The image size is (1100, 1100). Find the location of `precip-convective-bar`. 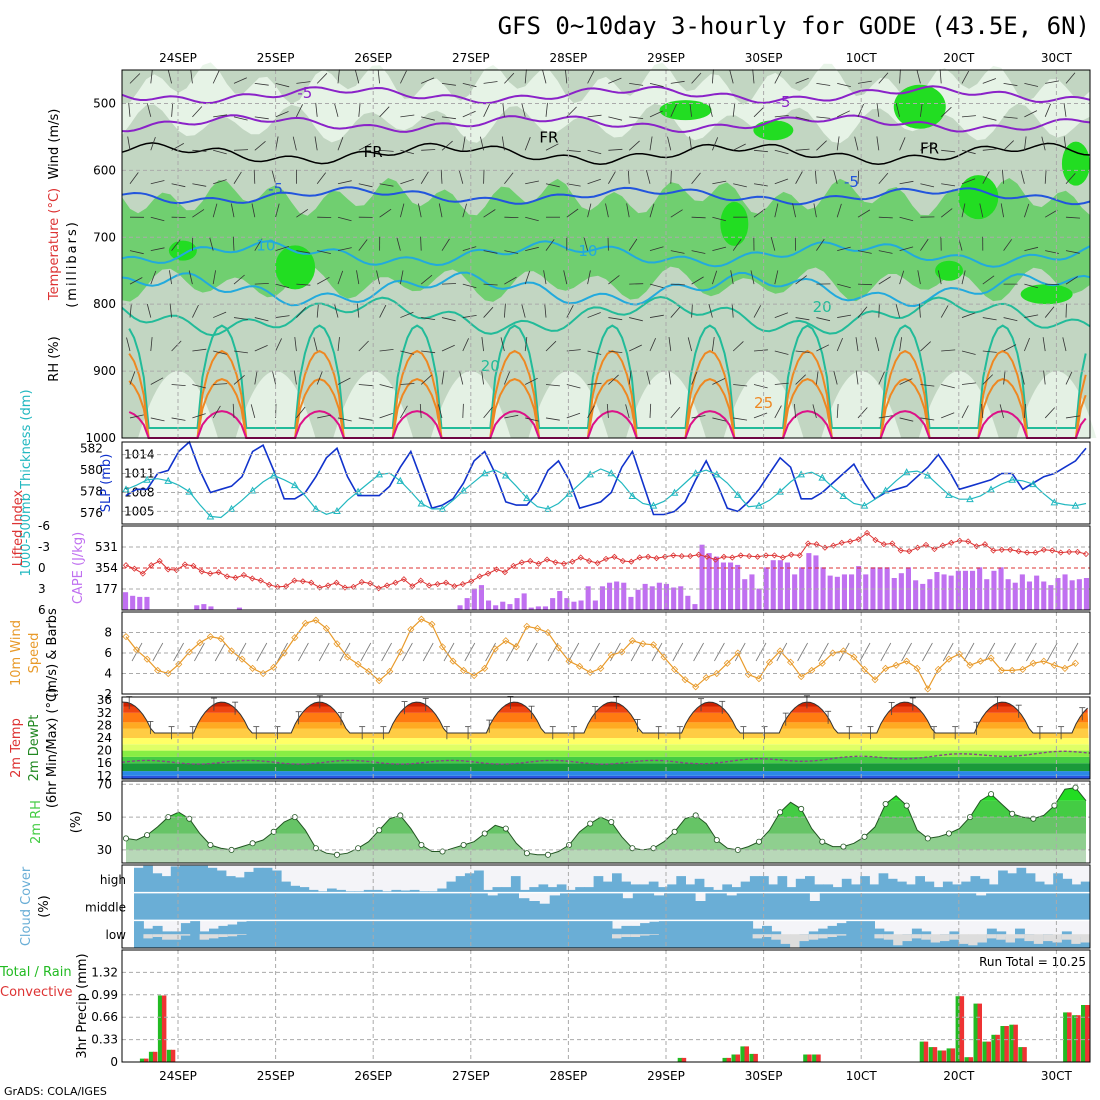

precip-convective-bar is located at coordinates (737, 1058).